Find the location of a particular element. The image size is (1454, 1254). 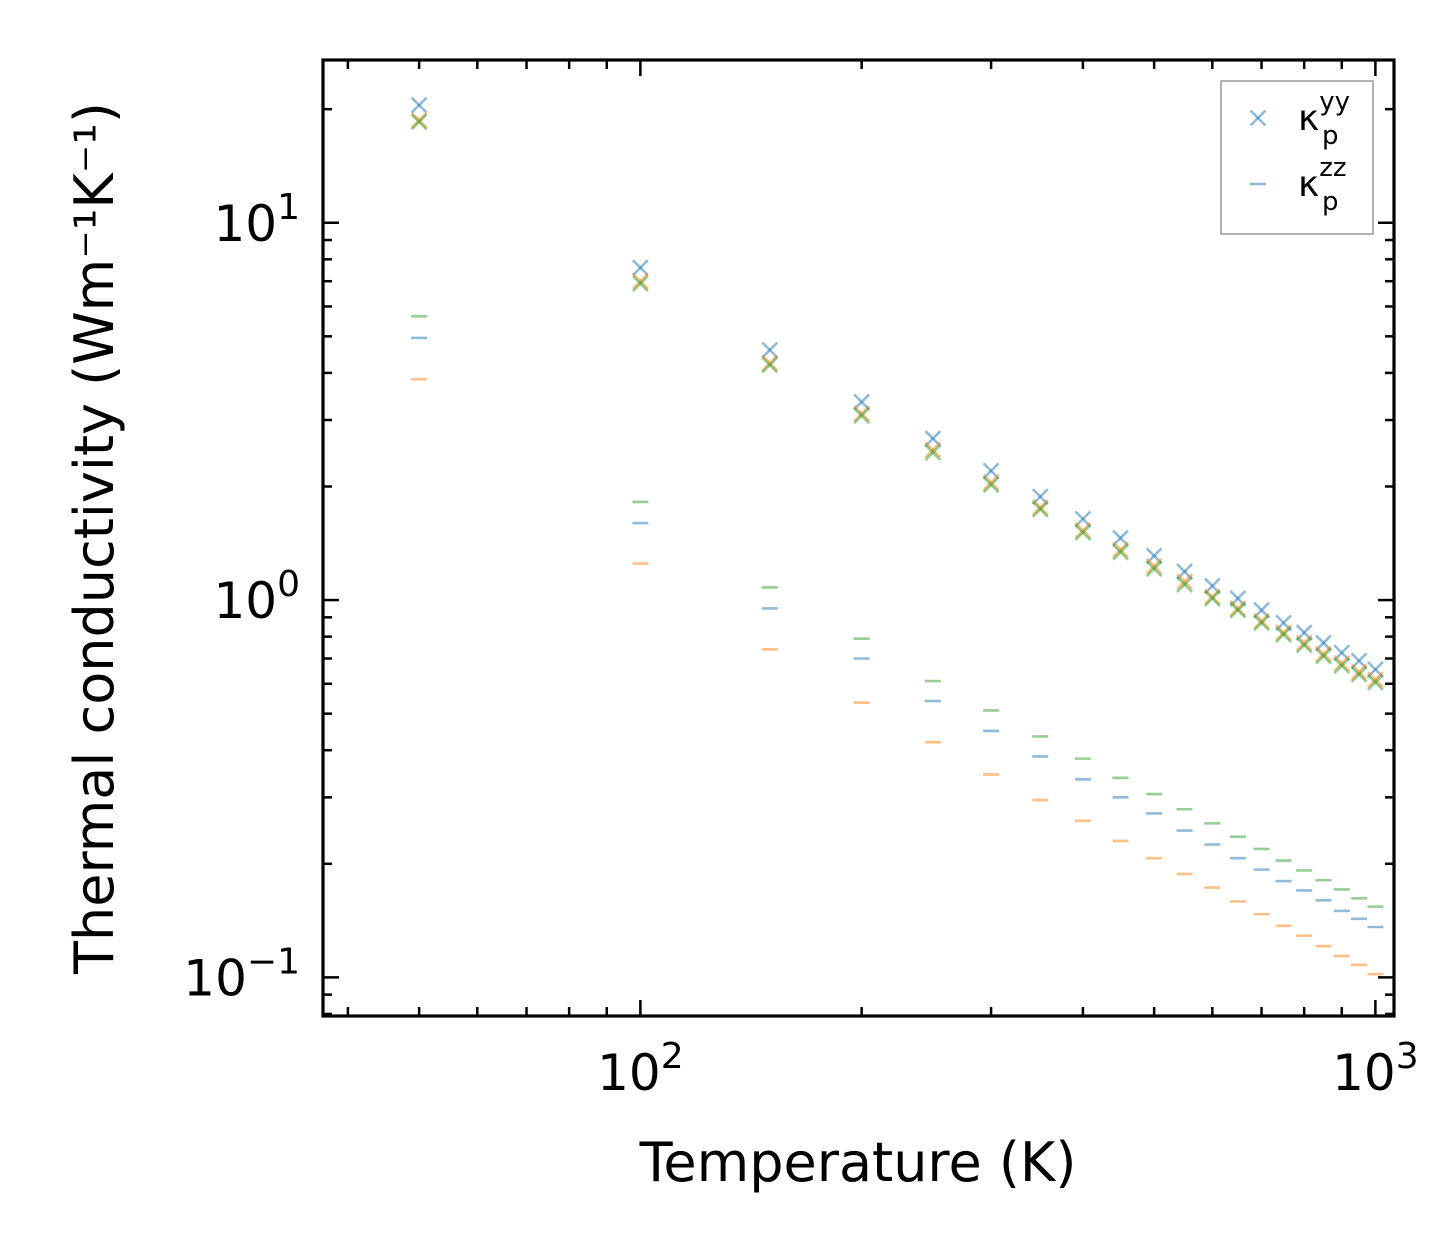

x-tick-labels: 10² 10³ is located at coordinates (1008, 1069).